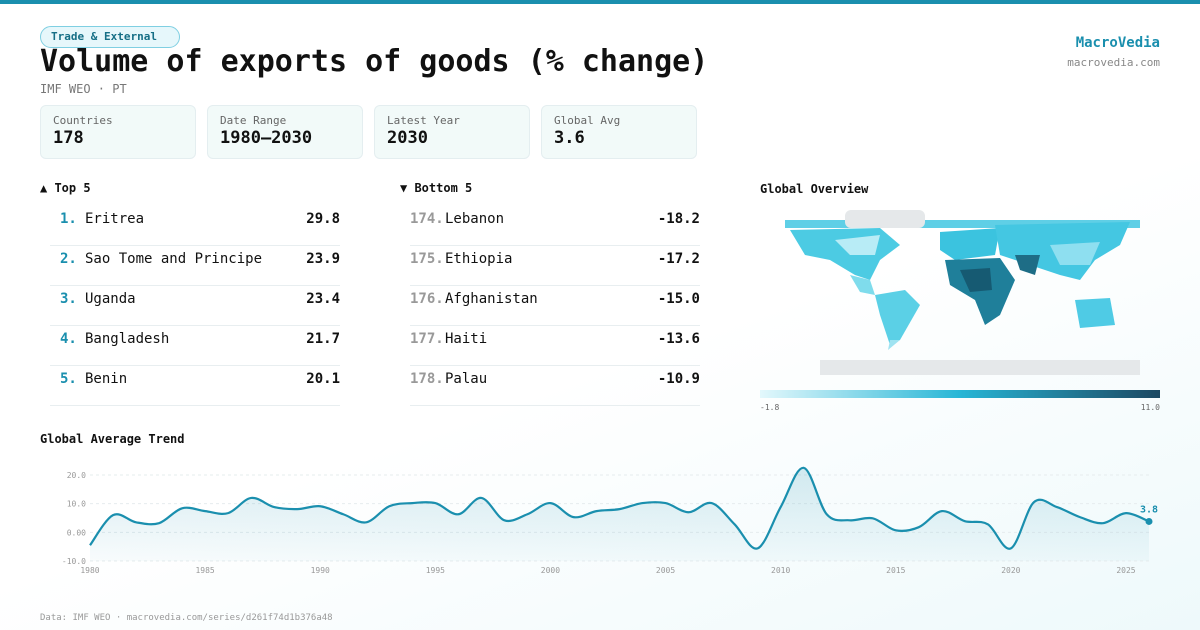 The image size is (1200, 630). I want to click on rank-row: 5. Benin 20.1, so click(195, 385).